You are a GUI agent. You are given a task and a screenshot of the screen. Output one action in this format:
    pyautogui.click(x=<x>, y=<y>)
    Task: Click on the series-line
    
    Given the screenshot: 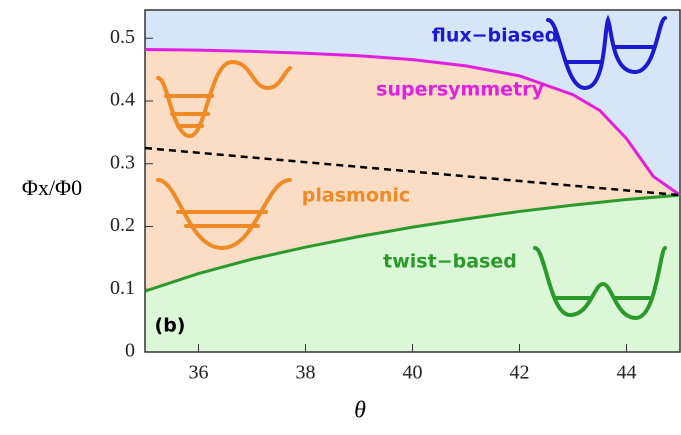 What is the action you would take?
    pyautogui.click(x=412, y=171)
    